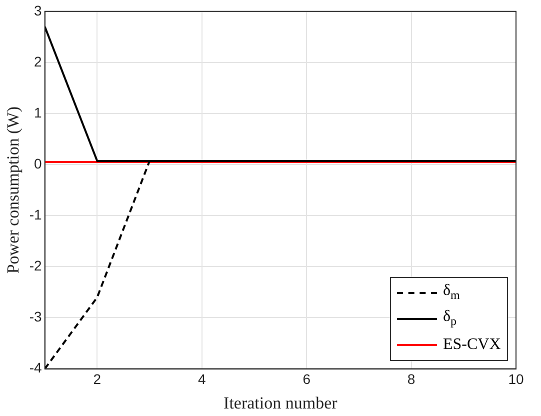 The height and width of the screenshot is (416, 541). Describe the element at coordinates (35, 368) in the screenshot. I see `y-tick-label: -4` at that location.